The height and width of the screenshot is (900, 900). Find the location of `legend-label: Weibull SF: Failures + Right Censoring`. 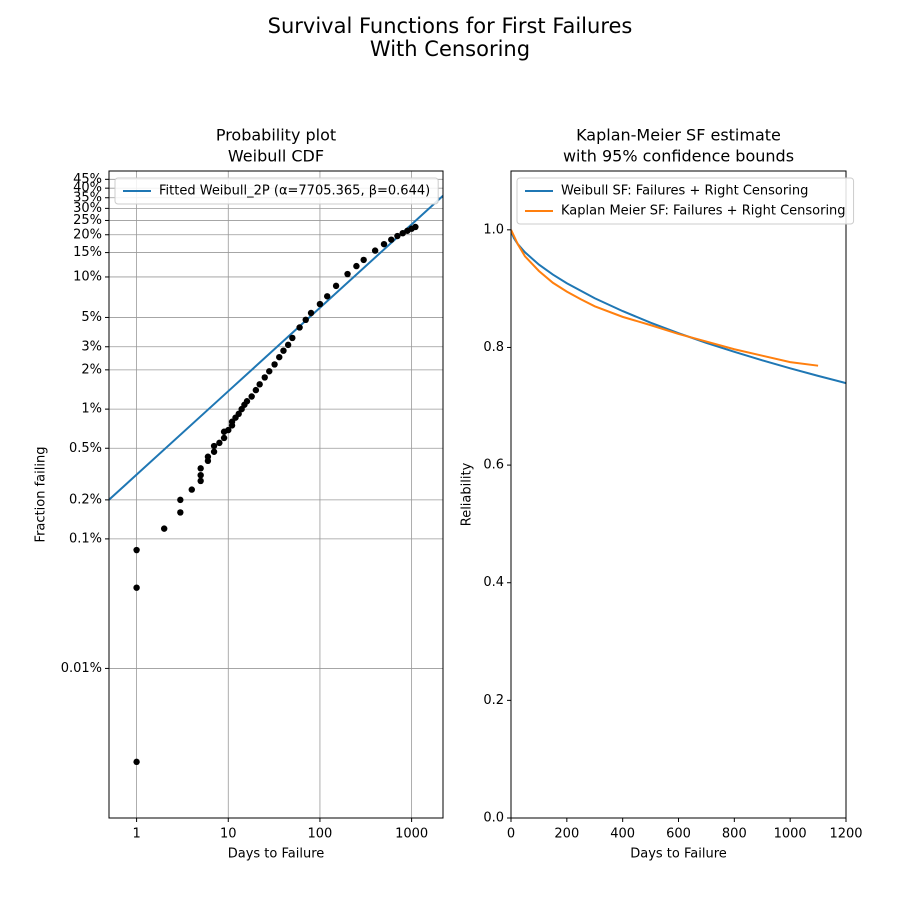

legend-label: Weibull SF: Failures + Right Censoring is located at coordinates (684, 191).